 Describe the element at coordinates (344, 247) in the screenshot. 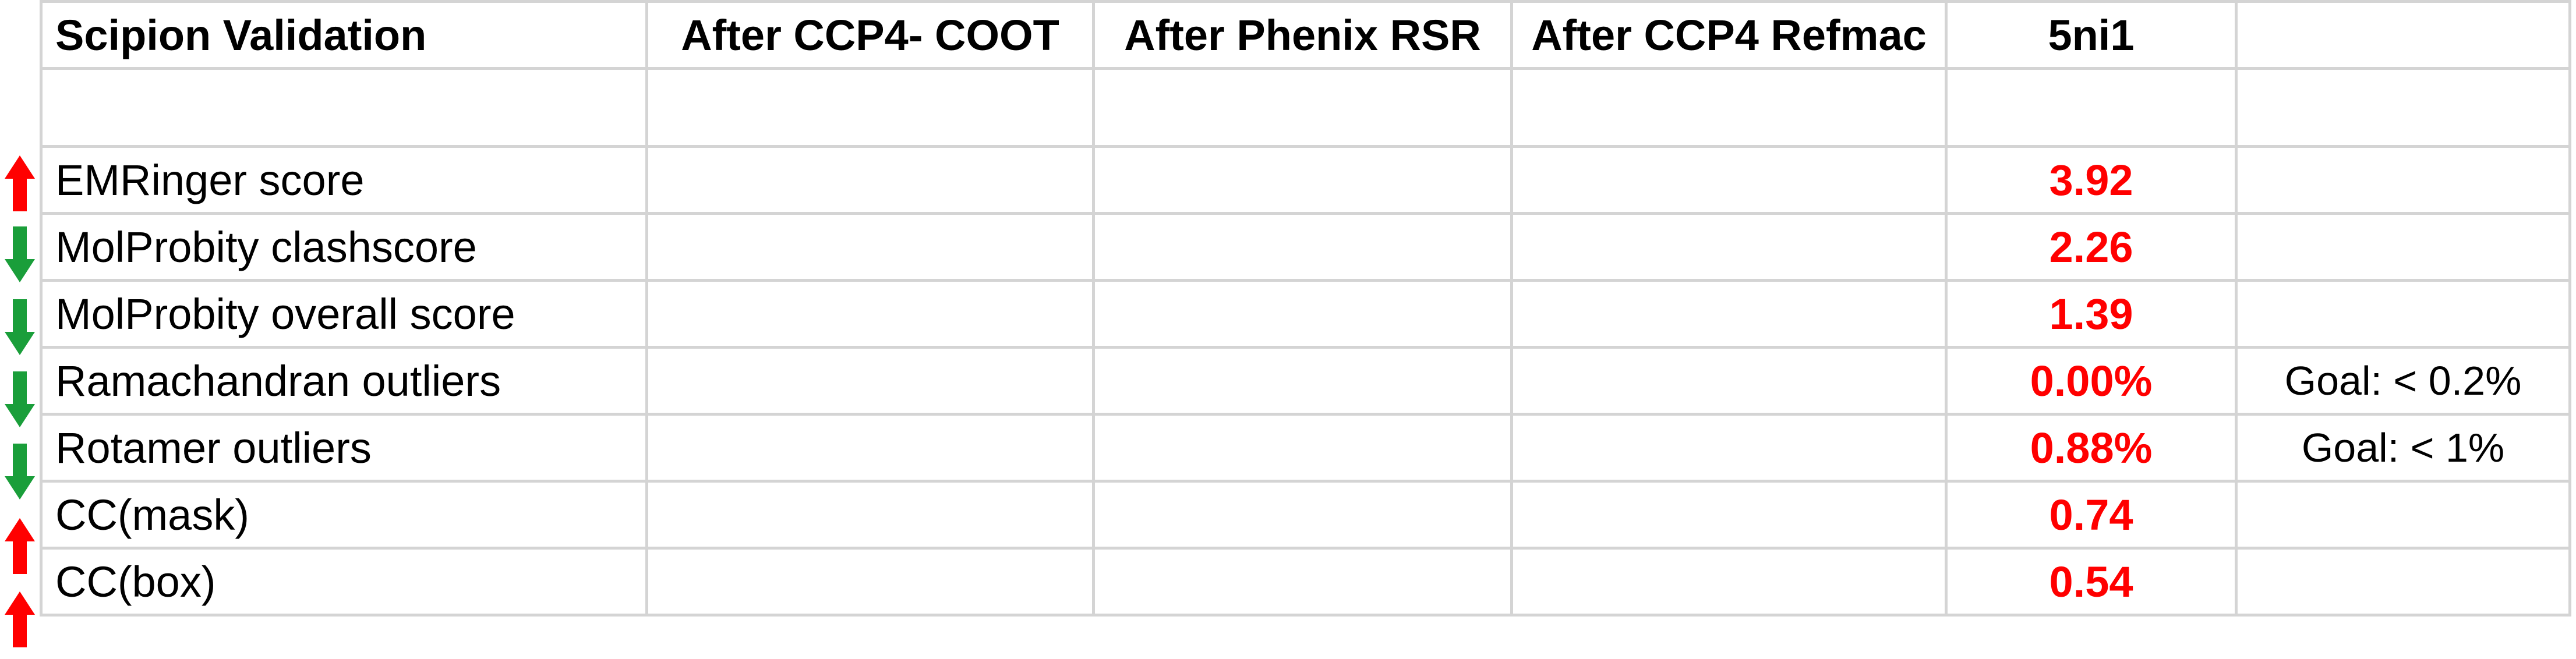

I see `metric-label: MolProbity clashscore` at that location.